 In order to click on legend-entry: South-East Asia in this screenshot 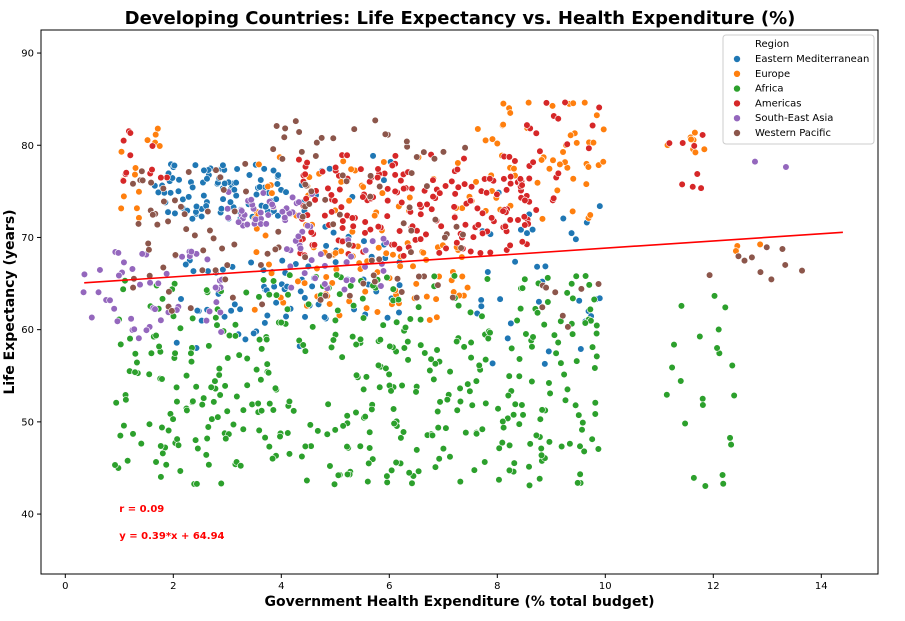, I will do `click(794, 118)`.